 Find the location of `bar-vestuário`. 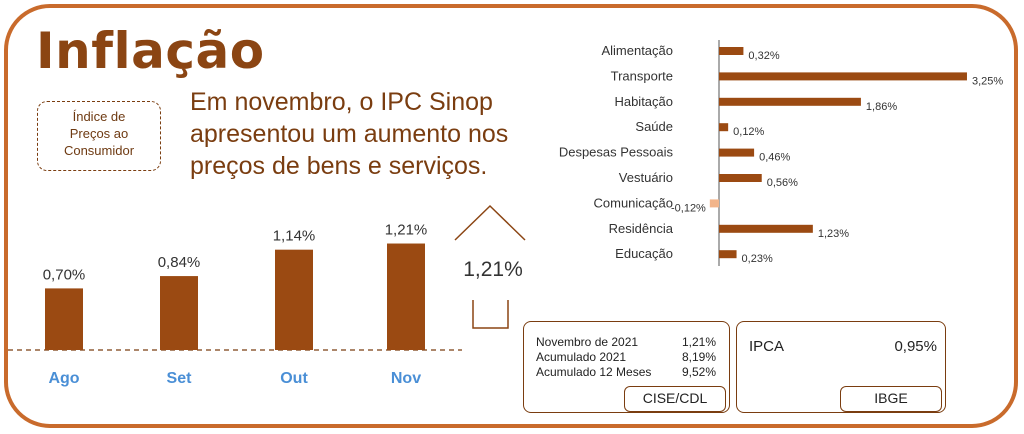

bar-vestuário is located at coordinates (740, 178).